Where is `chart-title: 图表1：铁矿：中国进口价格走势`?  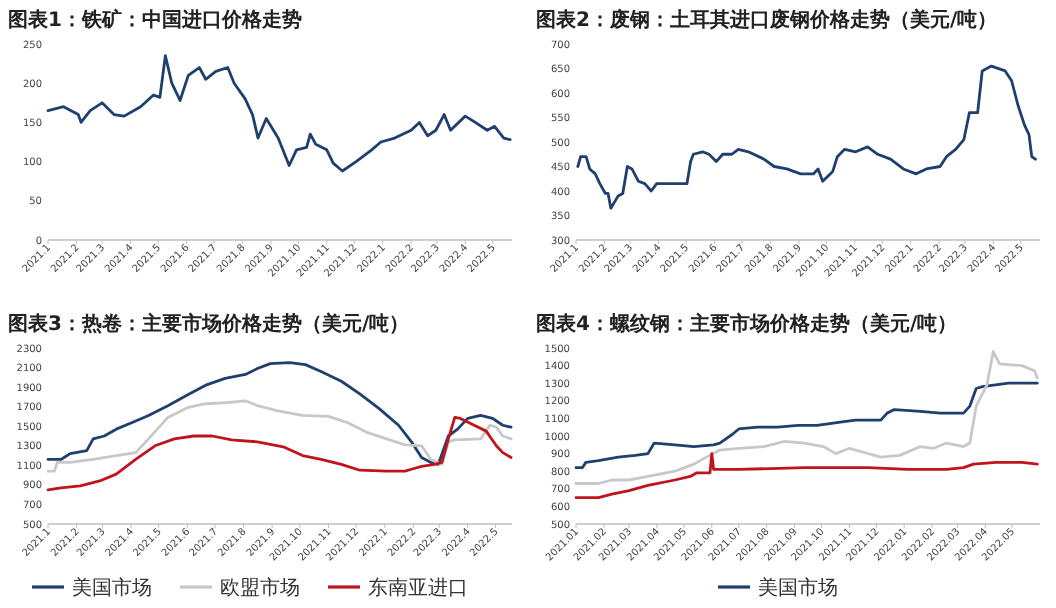
chart-title: 图表1：铁矿：中国进口价格走势 is located at coordinates (155, 20).